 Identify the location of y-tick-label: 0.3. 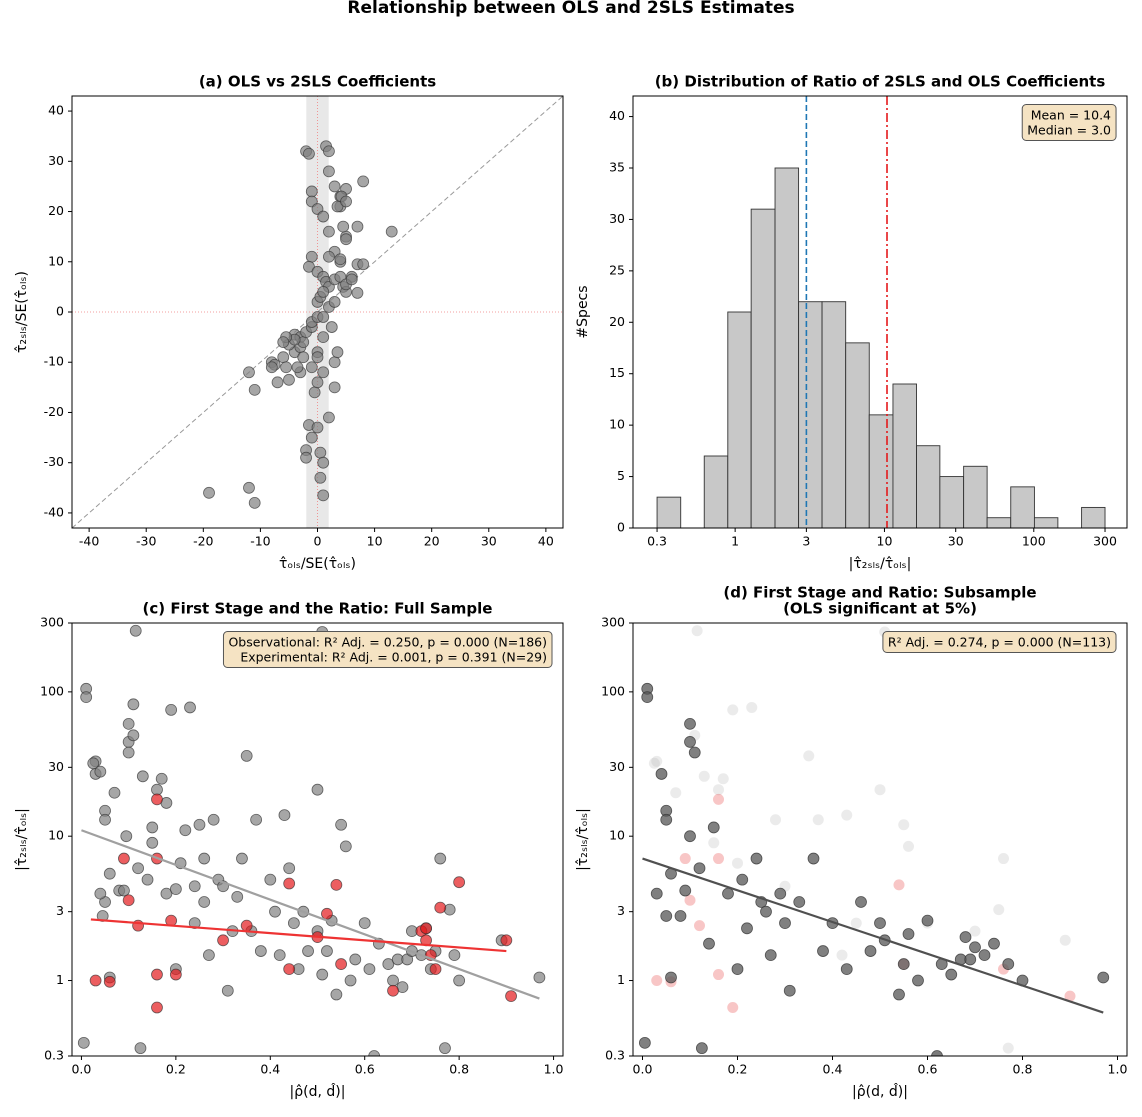
(615, 1055).